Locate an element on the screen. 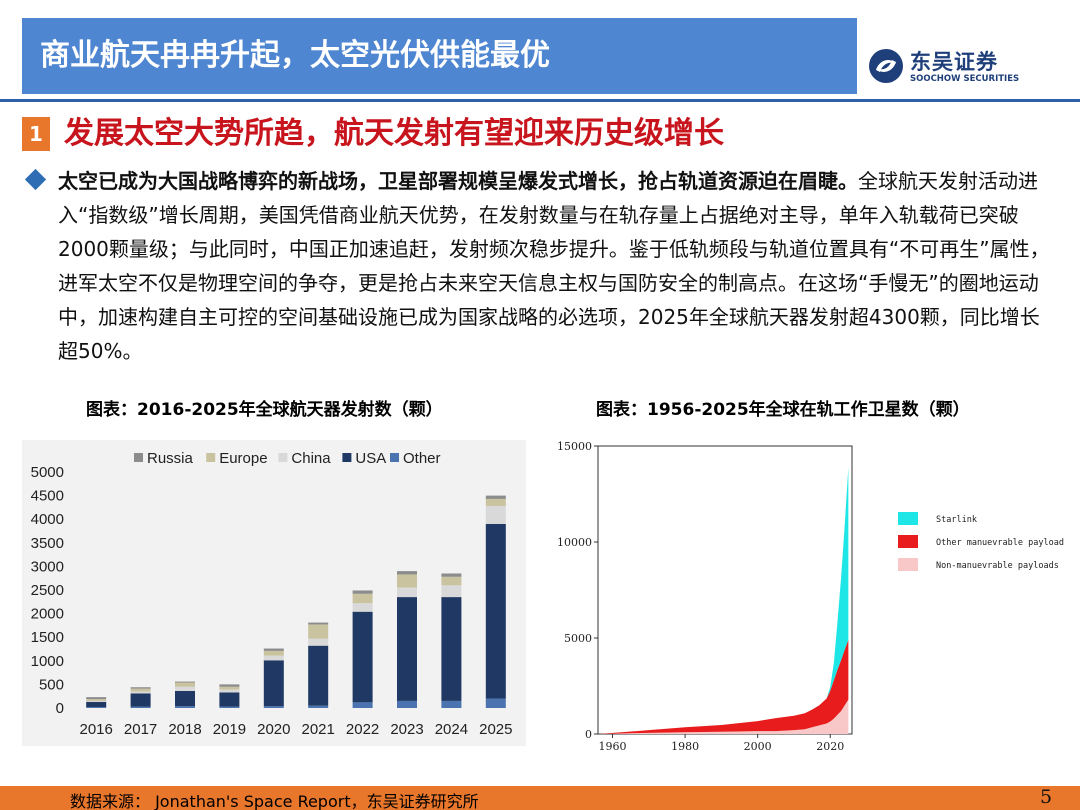  company-logo: 东吴证券 SOOCHOW SECURITIES is located at coordinates (953, 68).